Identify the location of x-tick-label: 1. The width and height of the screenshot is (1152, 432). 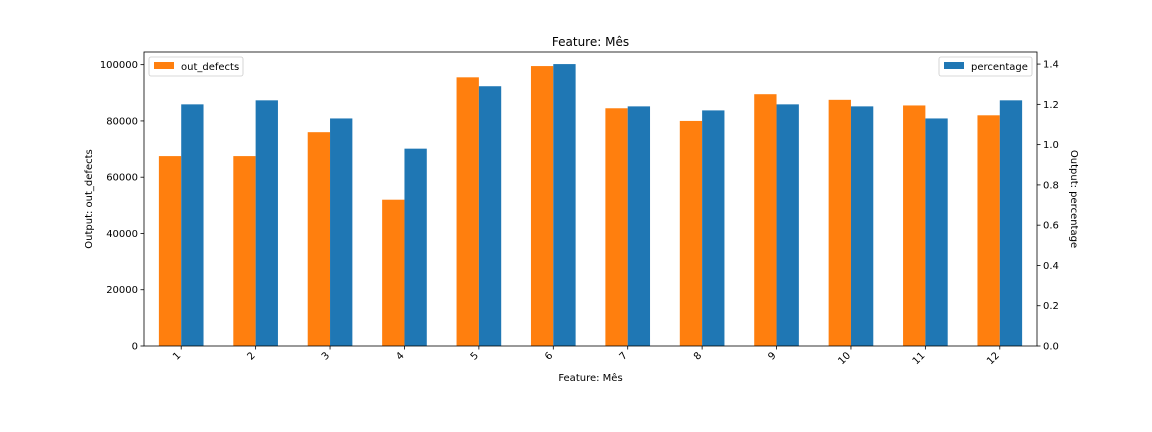
(177, 356).